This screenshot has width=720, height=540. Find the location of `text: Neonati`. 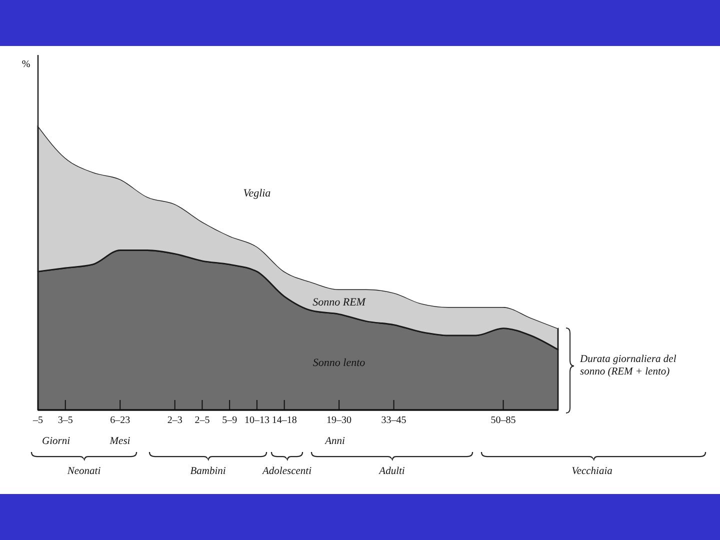

text: Neonati is located at coordinates (83, 471).